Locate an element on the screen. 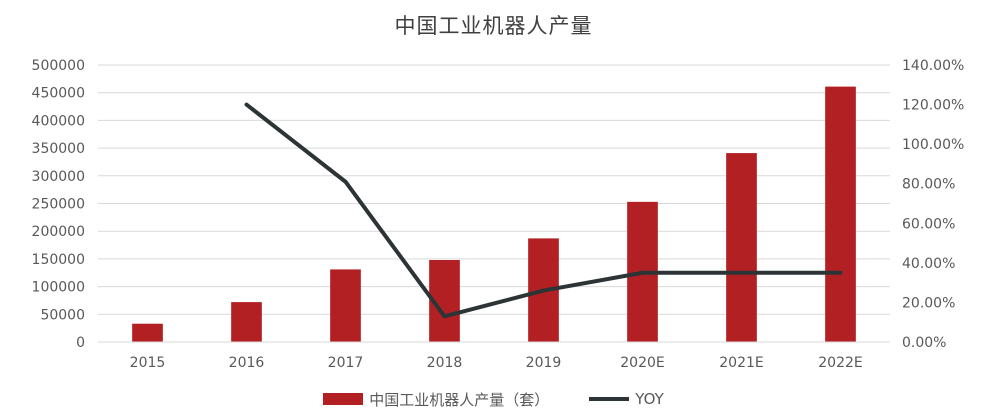 Image resolution: width=987 pixels, height=420 pixels. legend-item-production: 中国工业机器人产量（套） is located at coordinates (436, 399).